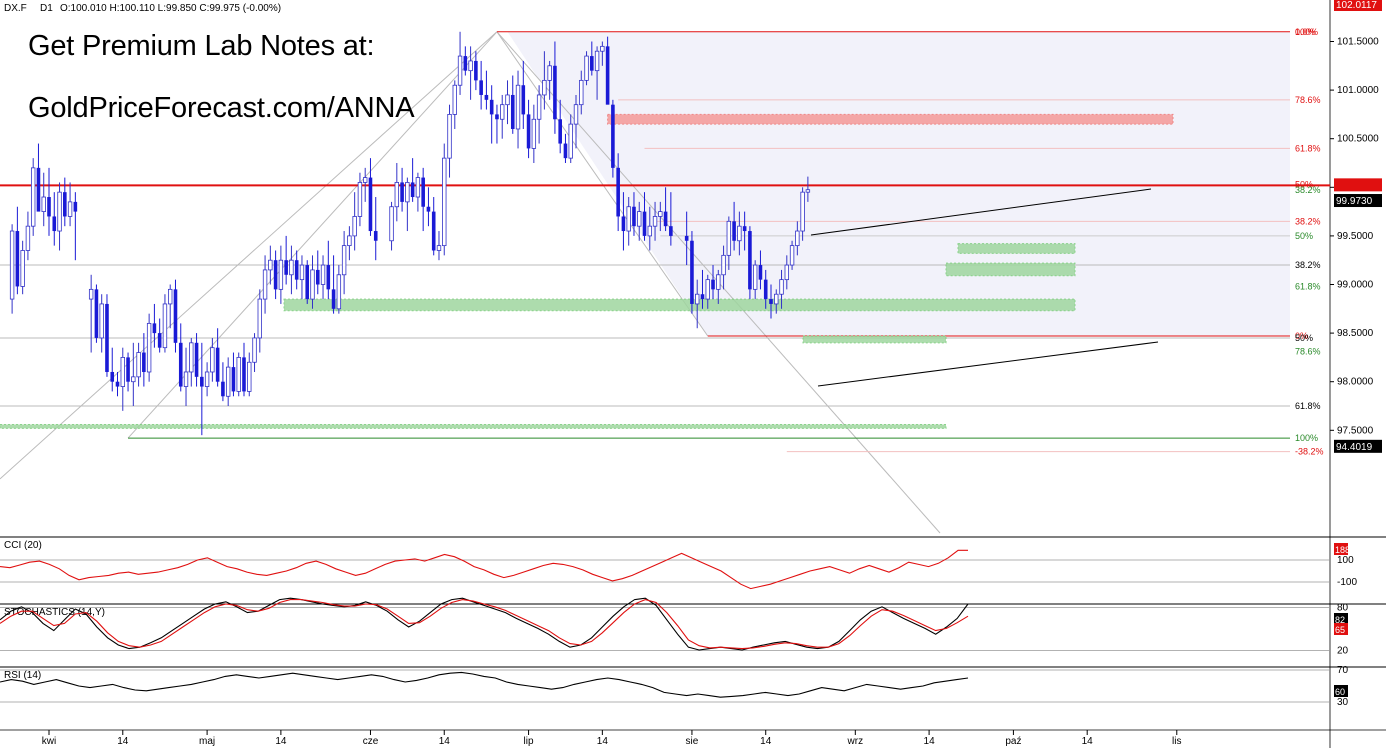 This screenshot has height=748, width=1386. Describe the element at coordinates (1343, 607) in the screenshot. I see `indicator-tick-label: 80` at that location.